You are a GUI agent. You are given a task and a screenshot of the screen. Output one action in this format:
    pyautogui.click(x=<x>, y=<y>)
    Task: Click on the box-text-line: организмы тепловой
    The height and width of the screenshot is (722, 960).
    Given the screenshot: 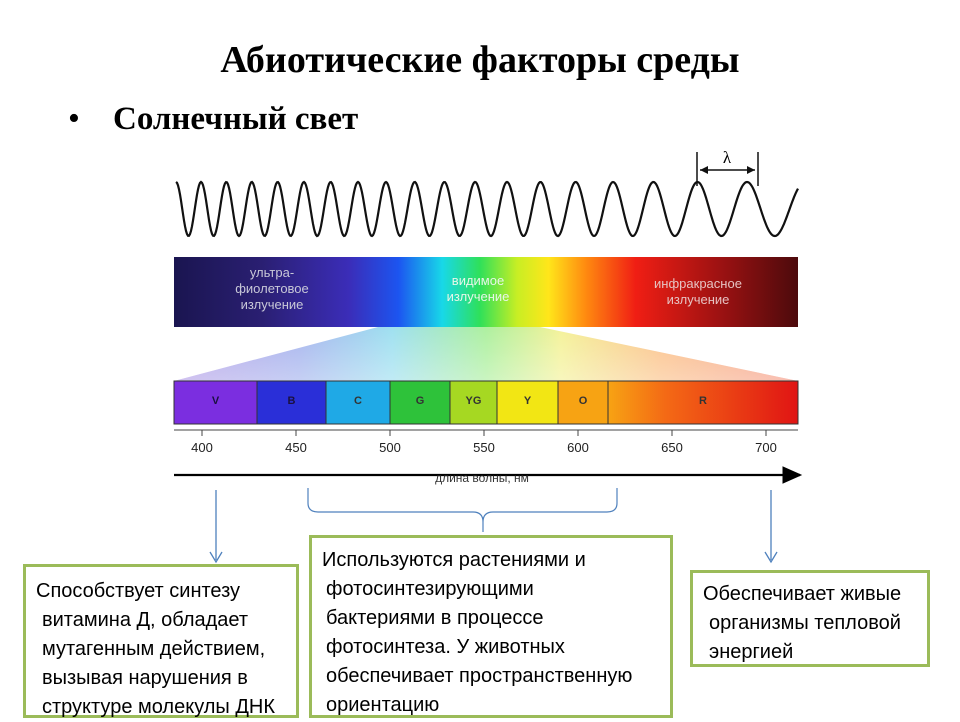 What is the action you would take?
    pyautogui.click(x=805, y=623)
    